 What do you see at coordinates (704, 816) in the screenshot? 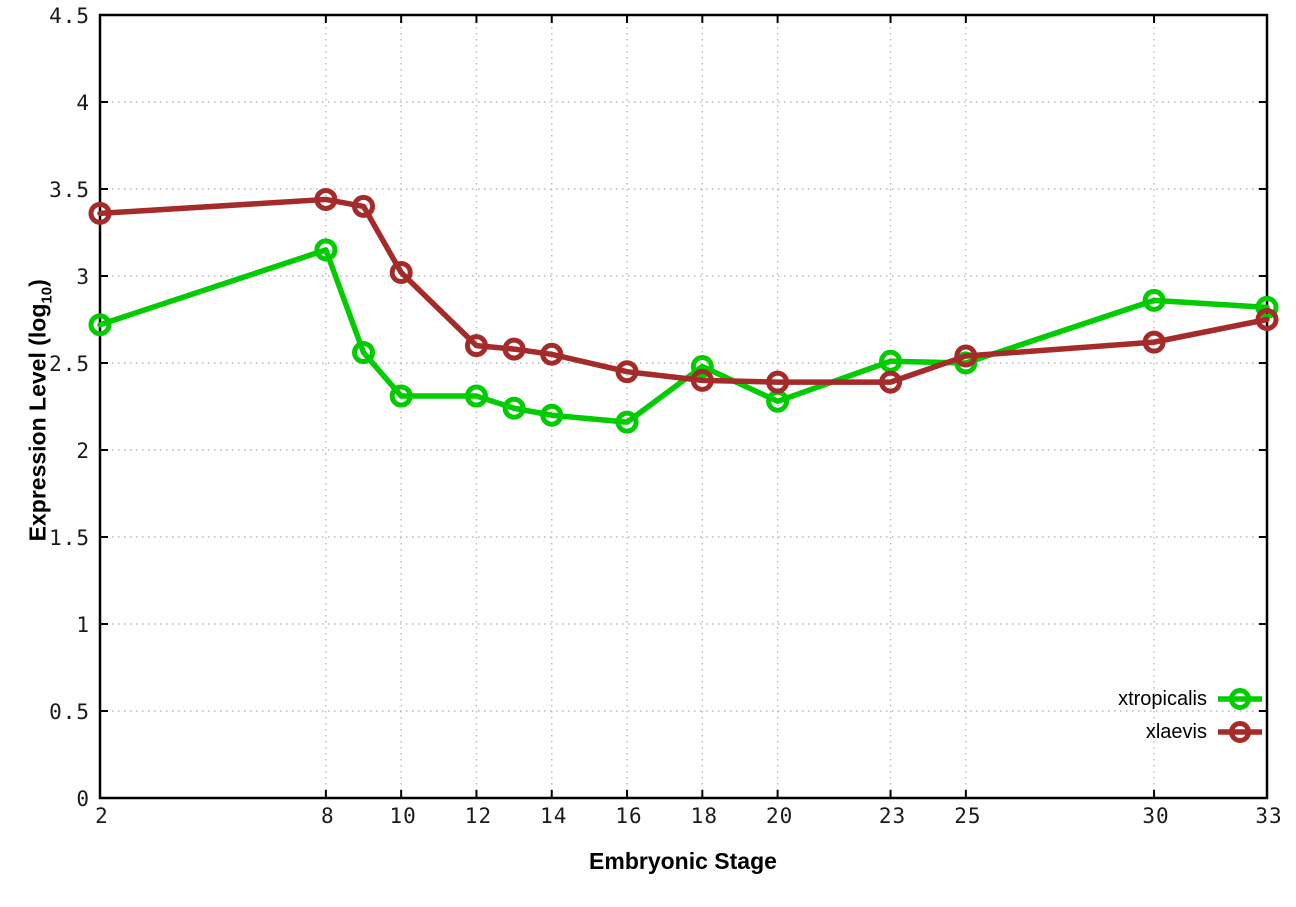
I see `x-tick-label: 18` at bounding box center [704, 816].